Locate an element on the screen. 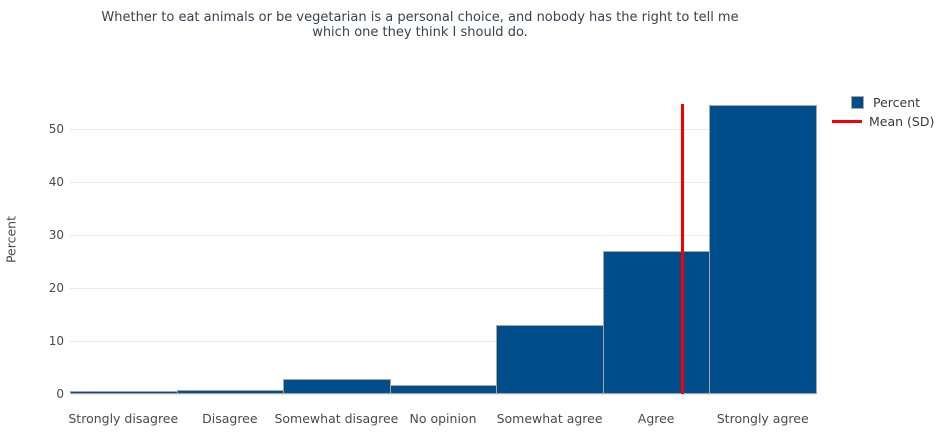  x-tick-label: Disagree is located at coordinates (230, 418).